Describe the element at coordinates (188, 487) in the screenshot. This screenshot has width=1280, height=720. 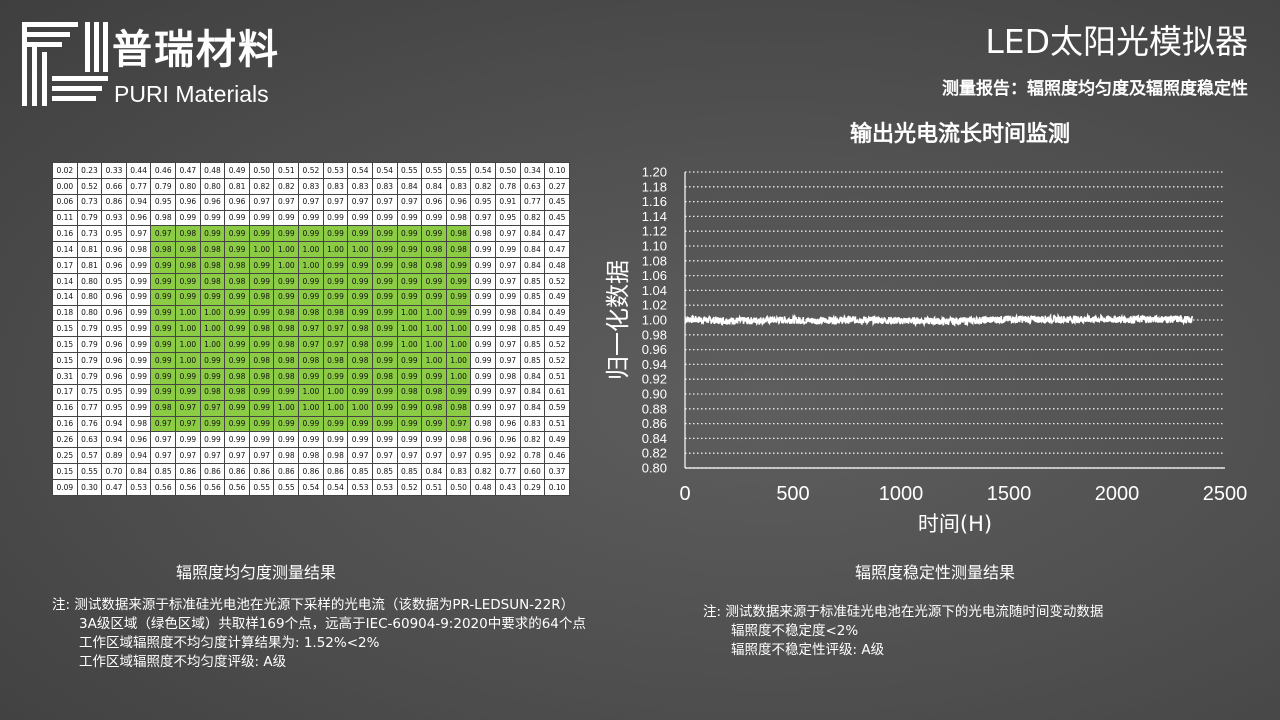
I see `grid-cell: 0.56` at that location.